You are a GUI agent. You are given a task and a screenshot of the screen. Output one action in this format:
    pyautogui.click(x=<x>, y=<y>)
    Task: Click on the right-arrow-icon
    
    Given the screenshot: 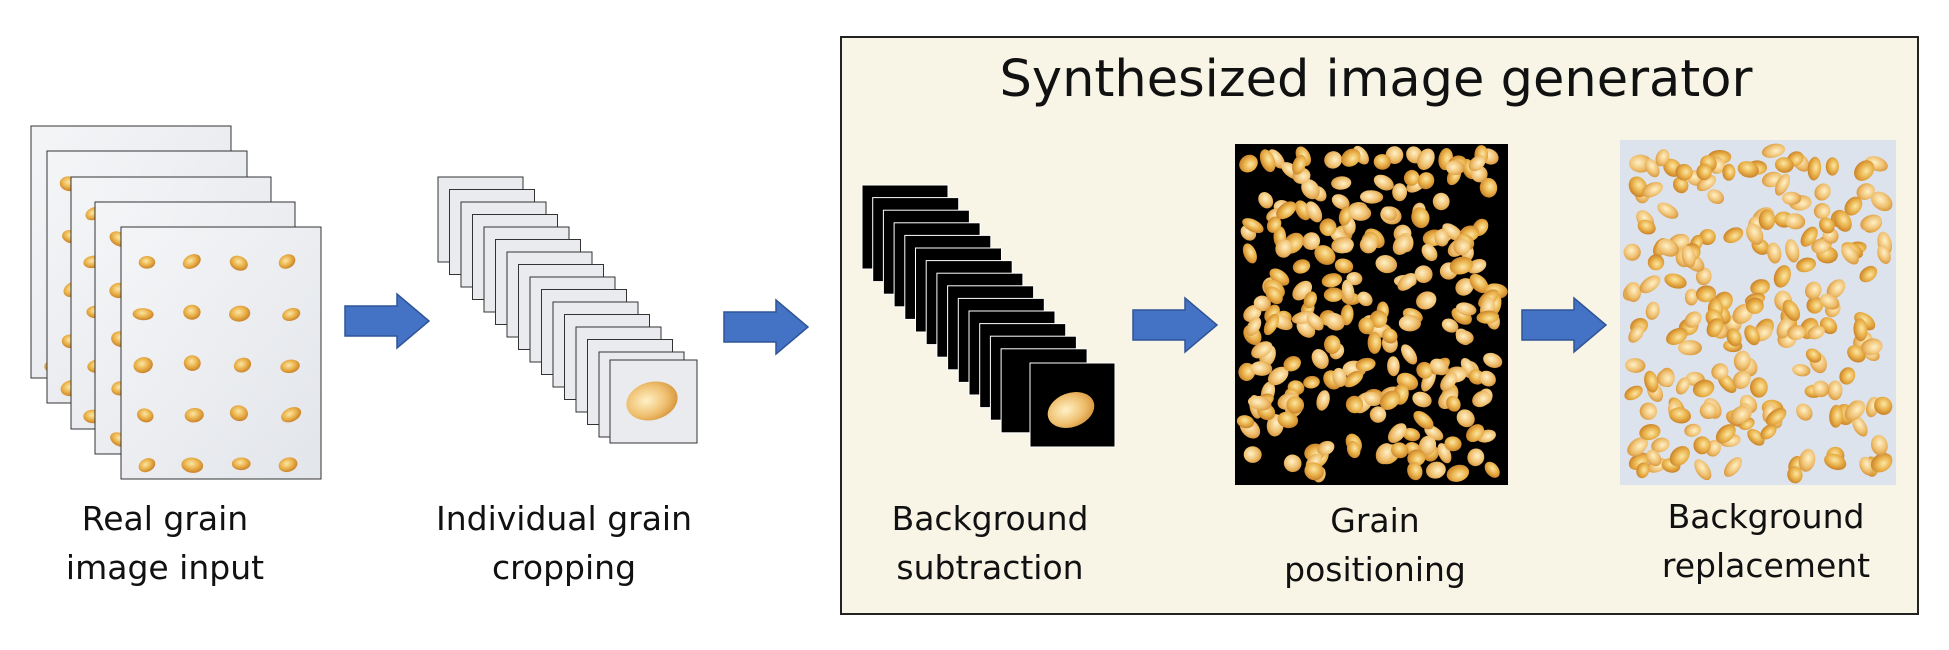 What is the action you would take?
    pyautogui.click(x=1175, y=325)
    